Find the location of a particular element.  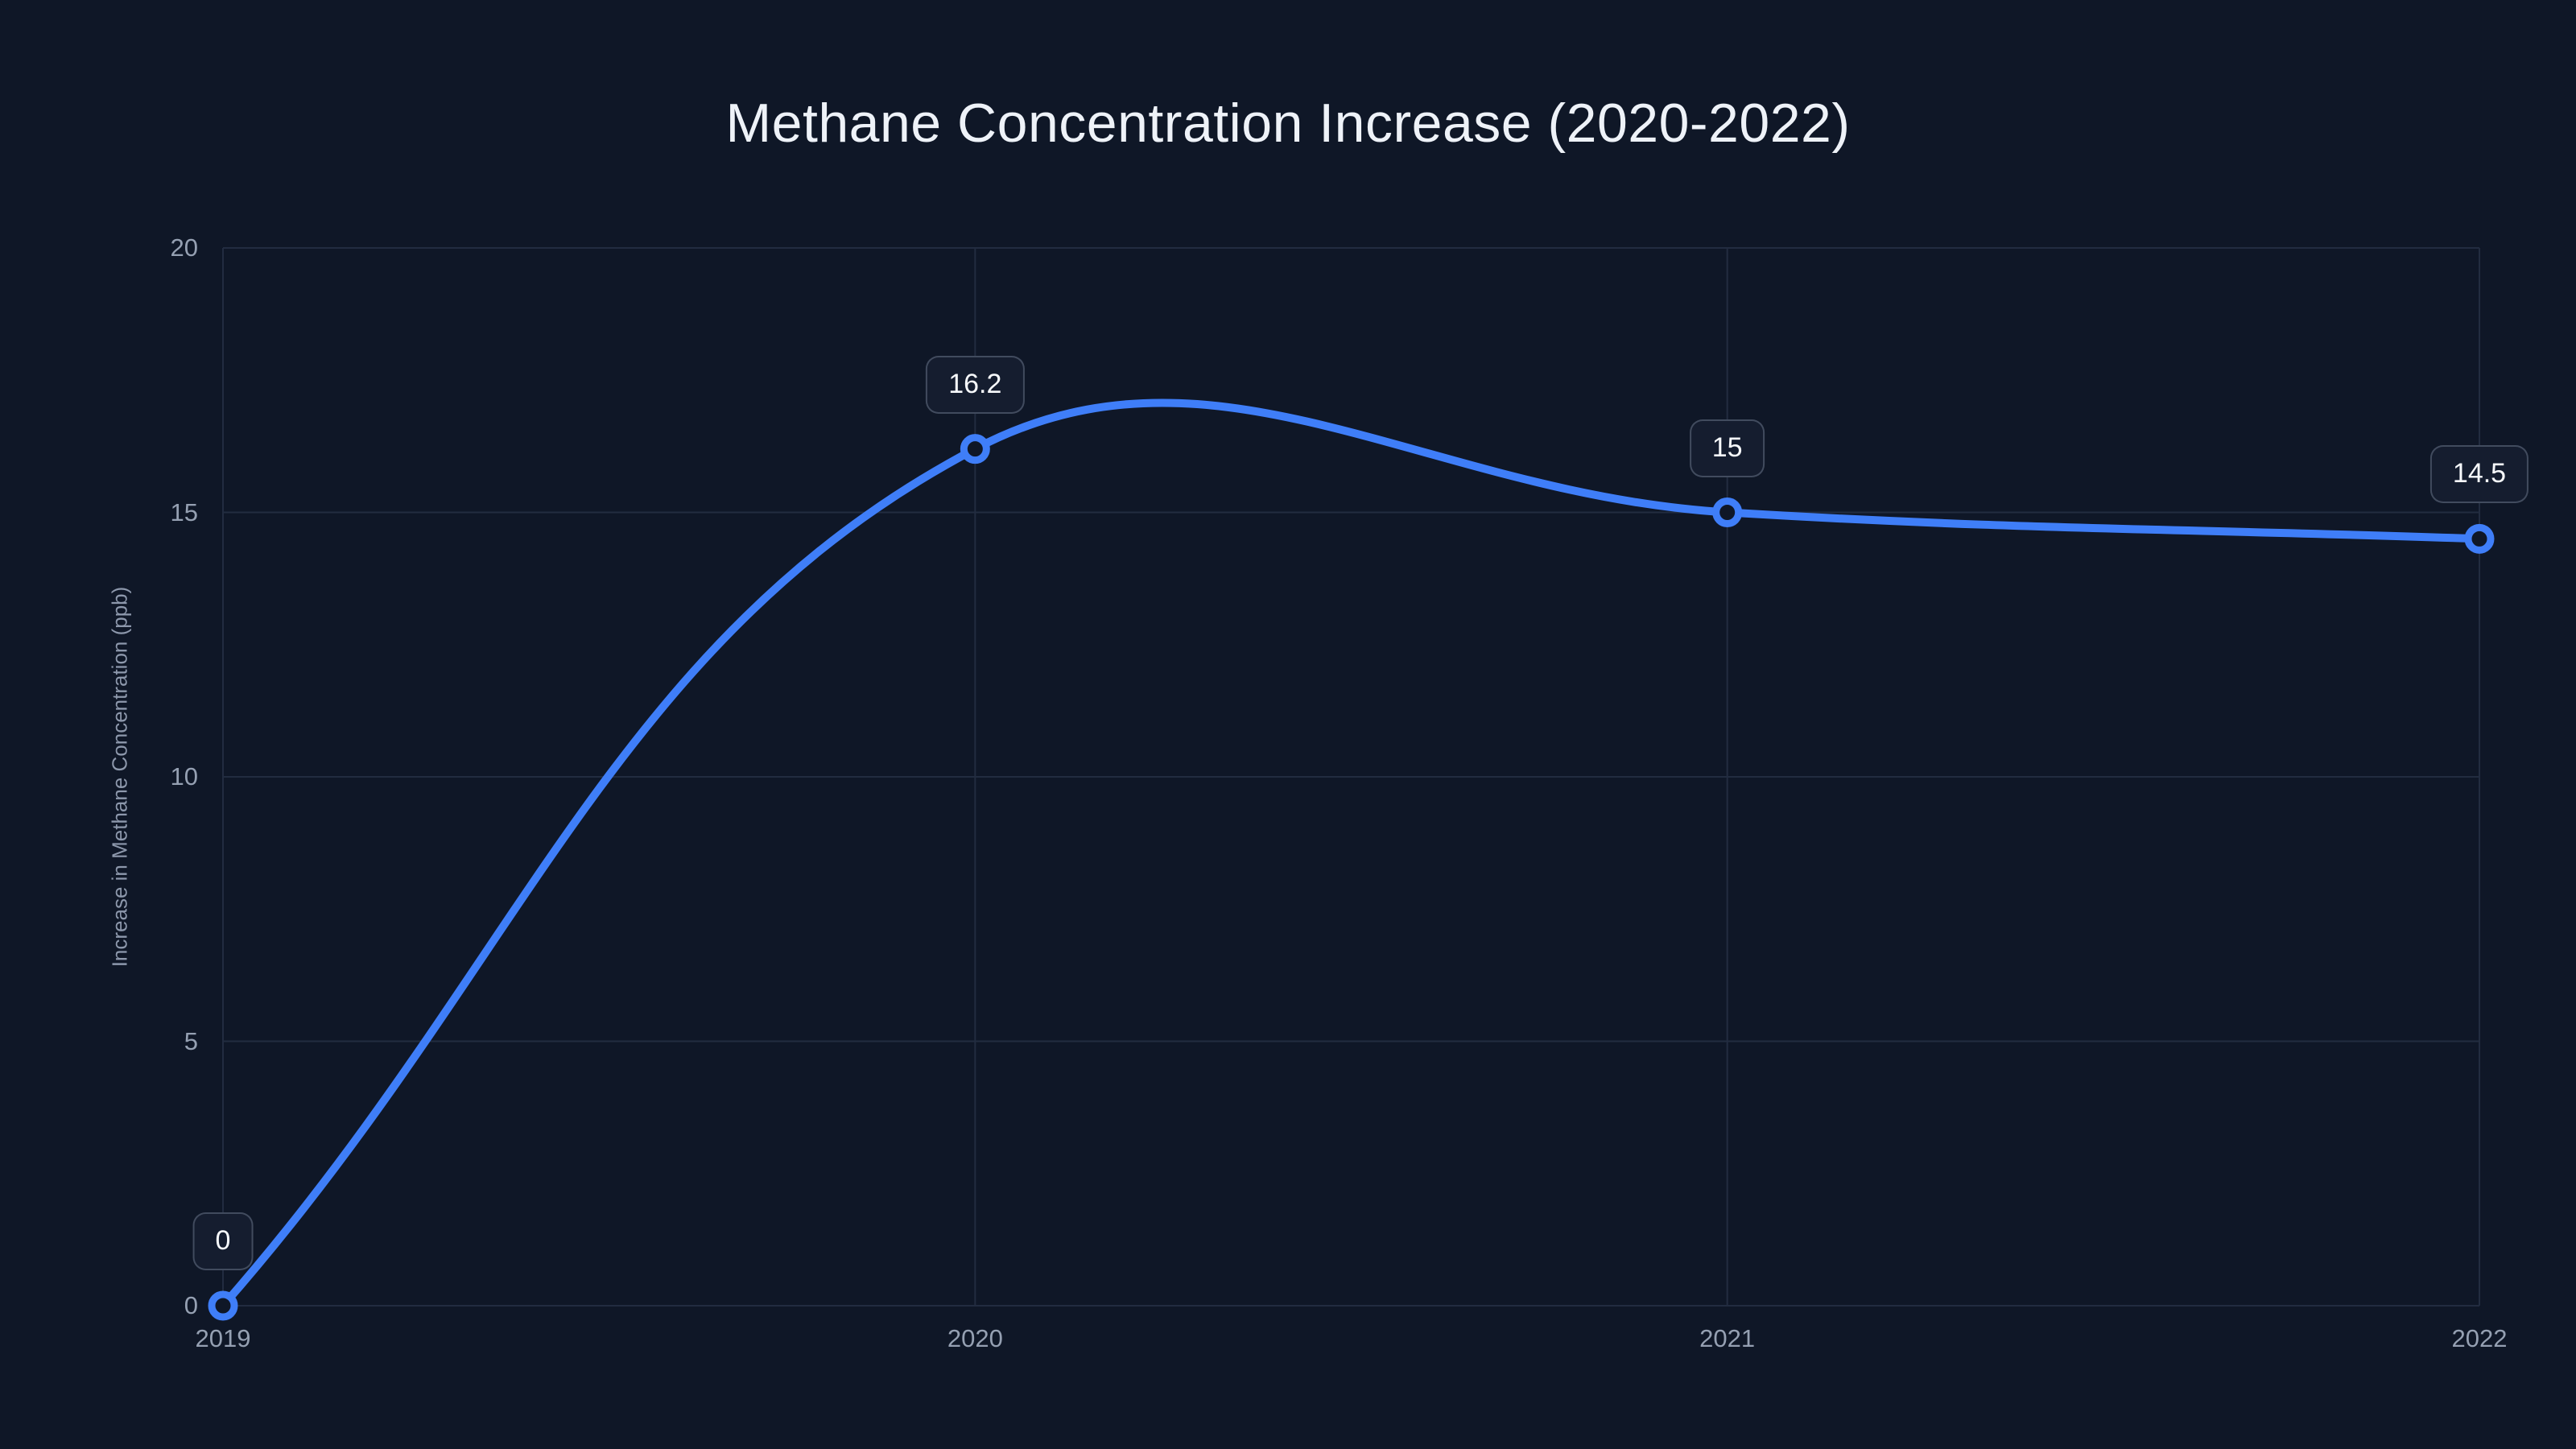

y-tick-label: 15 is located at coordinates (184, 511).